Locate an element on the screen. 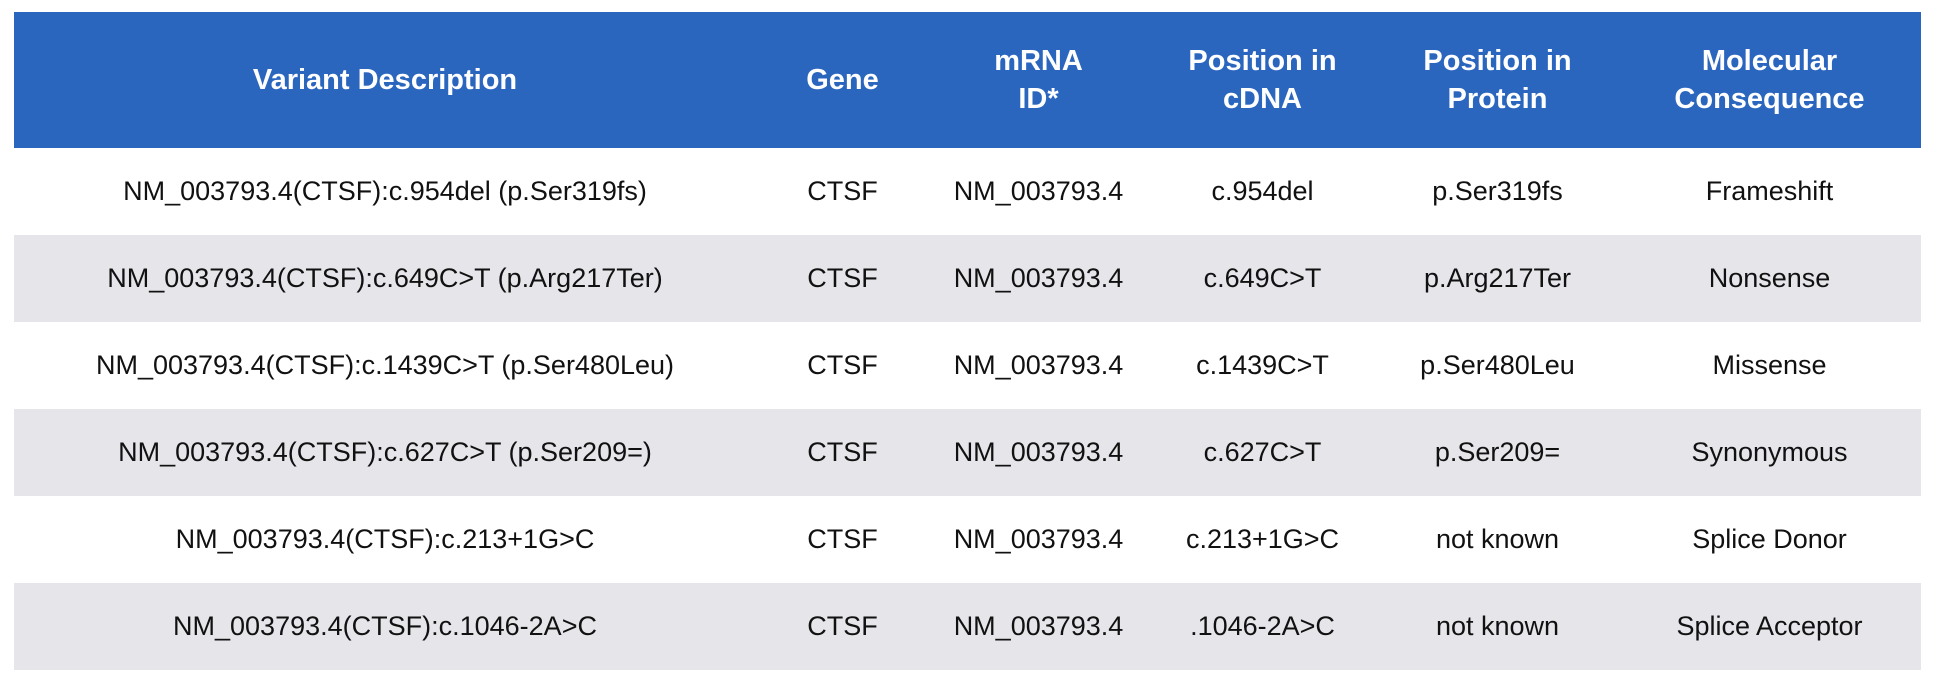 The height and width of the screenshot is (686, 1936). header-cell: Gene is located at coordinates (842, 80).